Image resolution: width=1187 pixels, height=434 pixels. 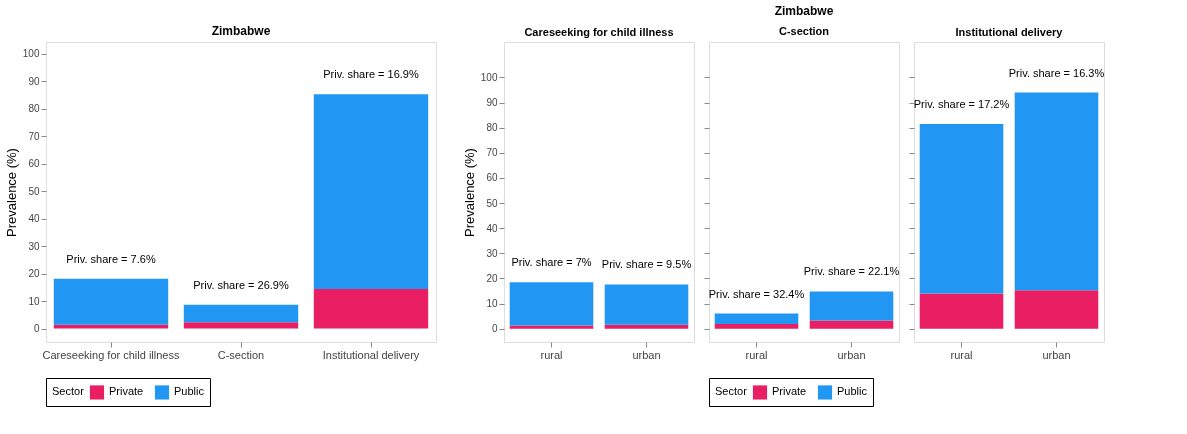 What do you see at coordinates (551, 262) in the screenshot?
I see `annotation: Priv. share = 7%` at bounding box center [551, 262].